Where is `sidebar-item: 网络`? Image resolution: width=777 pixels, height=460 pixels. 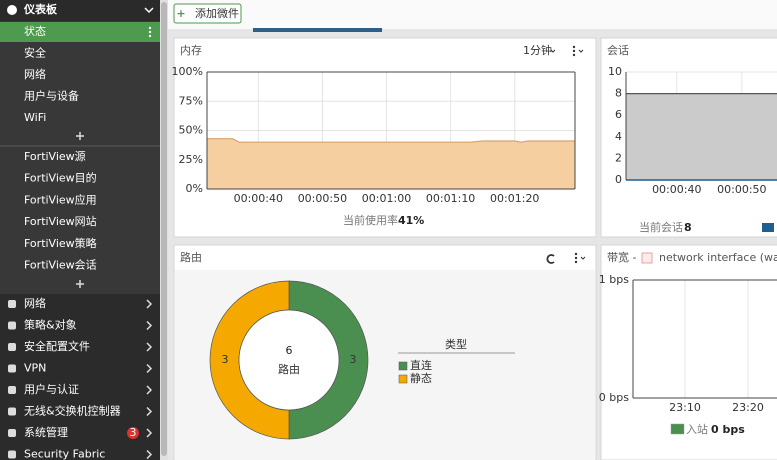 sidebar-item: 网络 is located at coordinates (35, 74).